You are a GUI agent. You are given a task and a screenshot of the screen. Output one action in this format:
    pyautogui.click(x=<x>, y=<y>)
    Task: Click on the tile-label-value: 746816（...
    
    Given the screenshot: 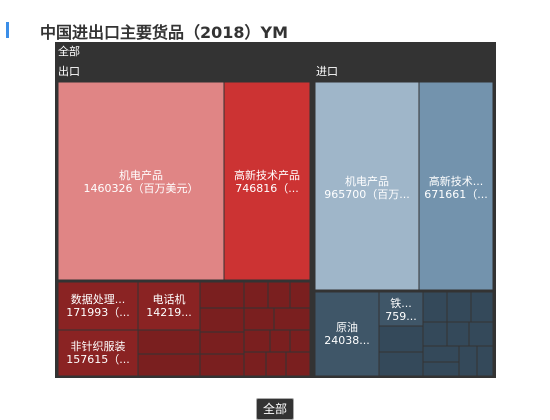 What is the action you would take?
    pyautogui.click(x=266, y=188)
    